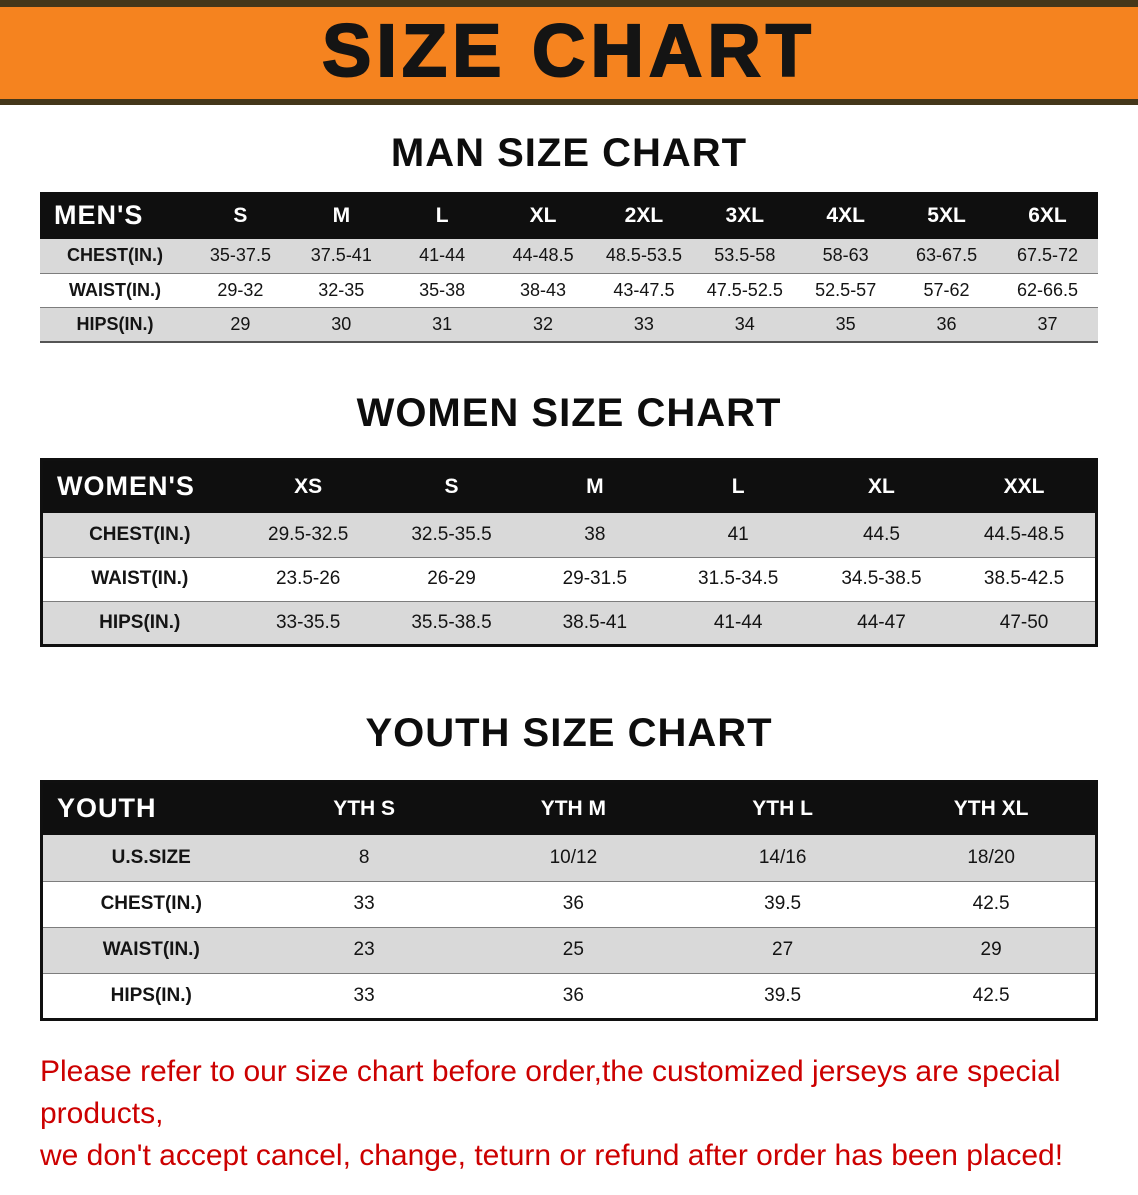 This screenshot has height=1195, width=1138. I want to click on size-value-cell: 44.5-48.5, so click(1024, 534).